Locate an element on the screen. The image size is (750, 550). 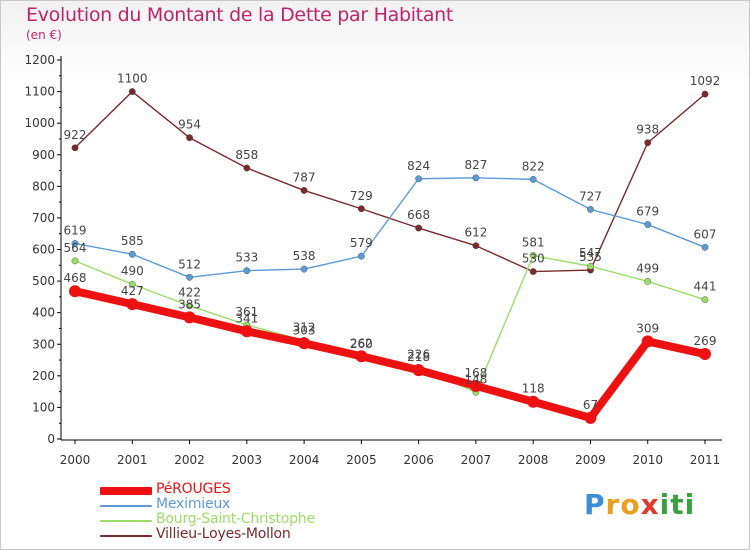
legend-label: Meximieux is located at coordinates (193, 504).